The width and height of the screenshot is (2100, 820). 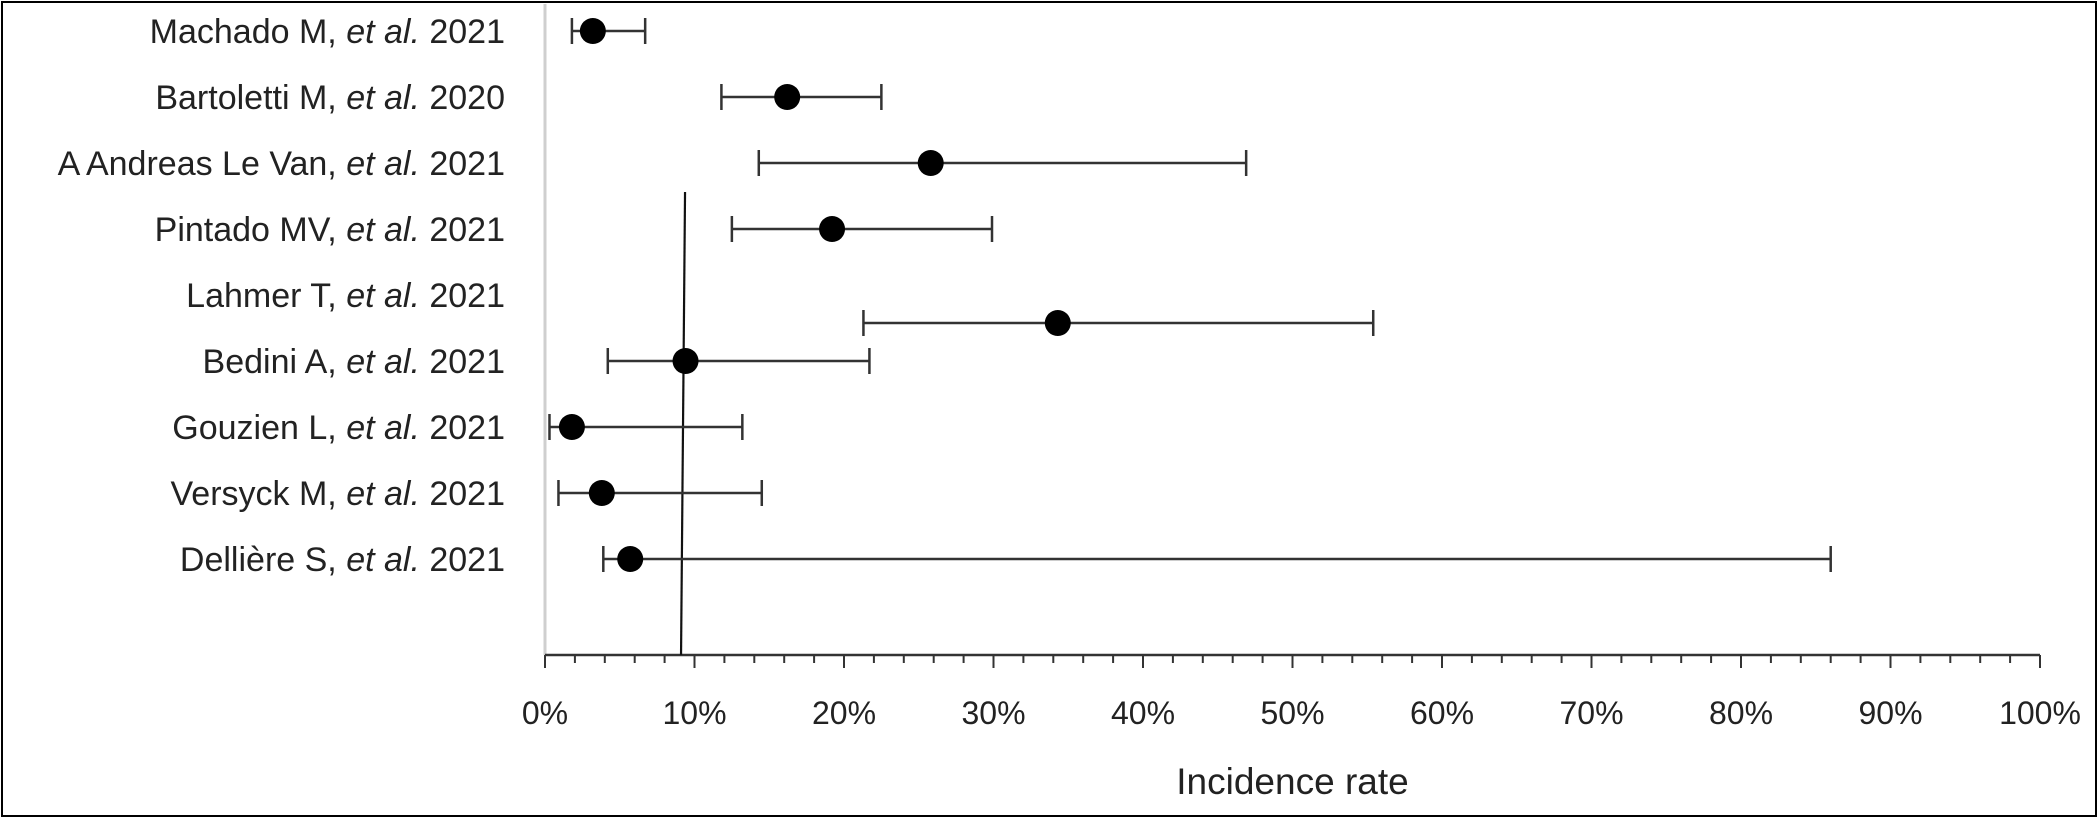 I want to click on study-label: A Andreas Le Van, et al. 2021, so click(x=281, y=164).